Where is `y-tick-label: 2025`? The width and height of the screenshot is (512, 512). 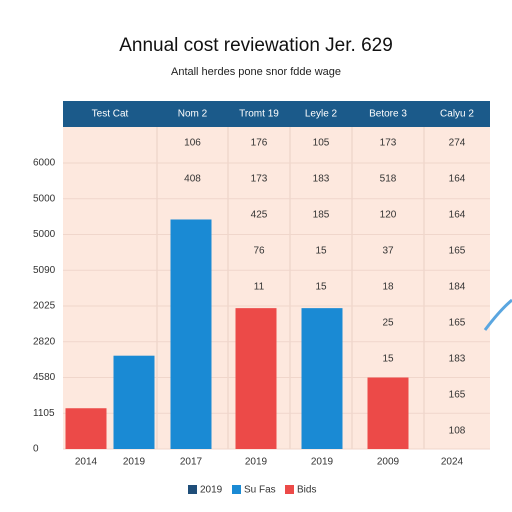
y-tick-label: 2025 is located at coordinates (44, 306).